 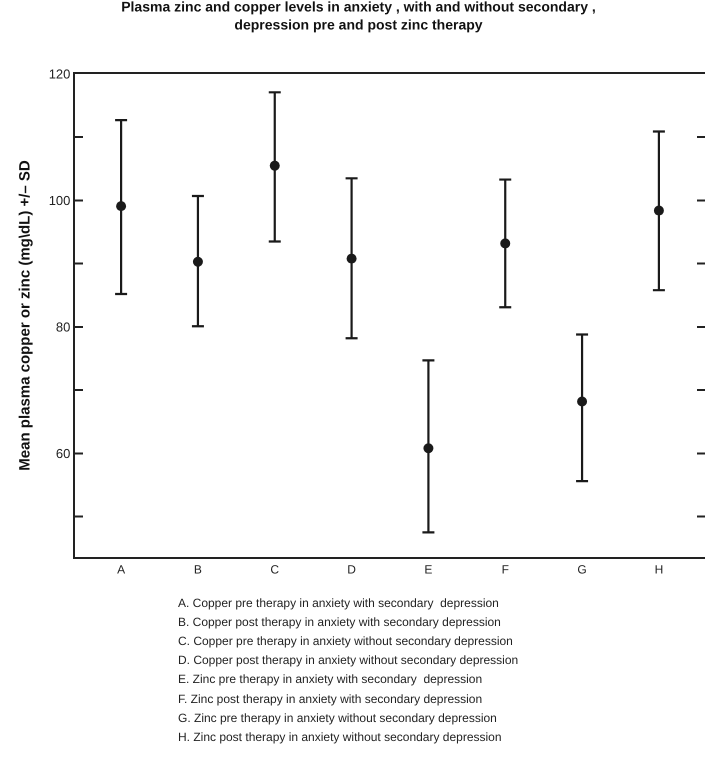 What do you see at coordinates (198, 569) in the screenshot?
I see `x-tick-label: B` at bounding box center [198, 569].